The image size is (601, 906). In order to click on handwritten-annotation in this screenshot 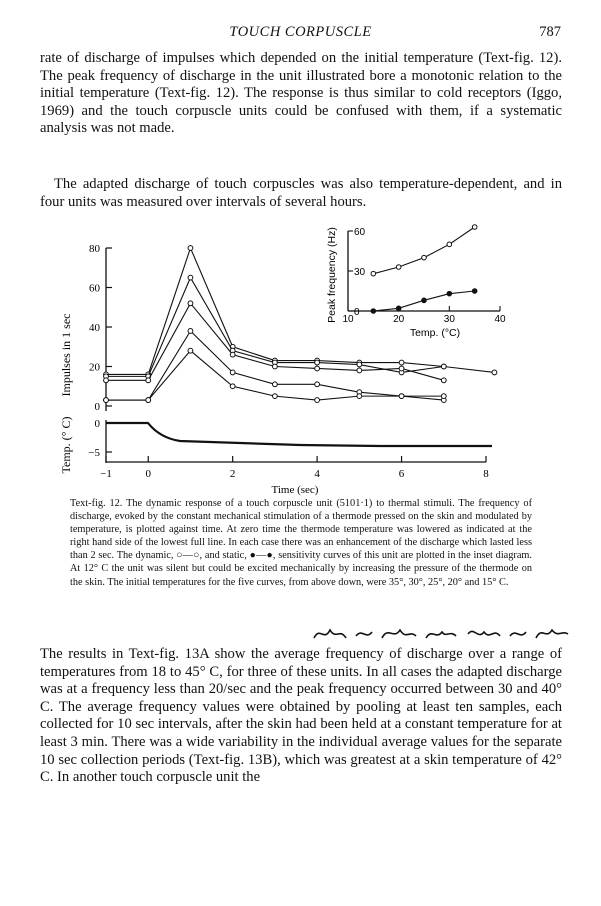, I will do `click(441, 633)`.